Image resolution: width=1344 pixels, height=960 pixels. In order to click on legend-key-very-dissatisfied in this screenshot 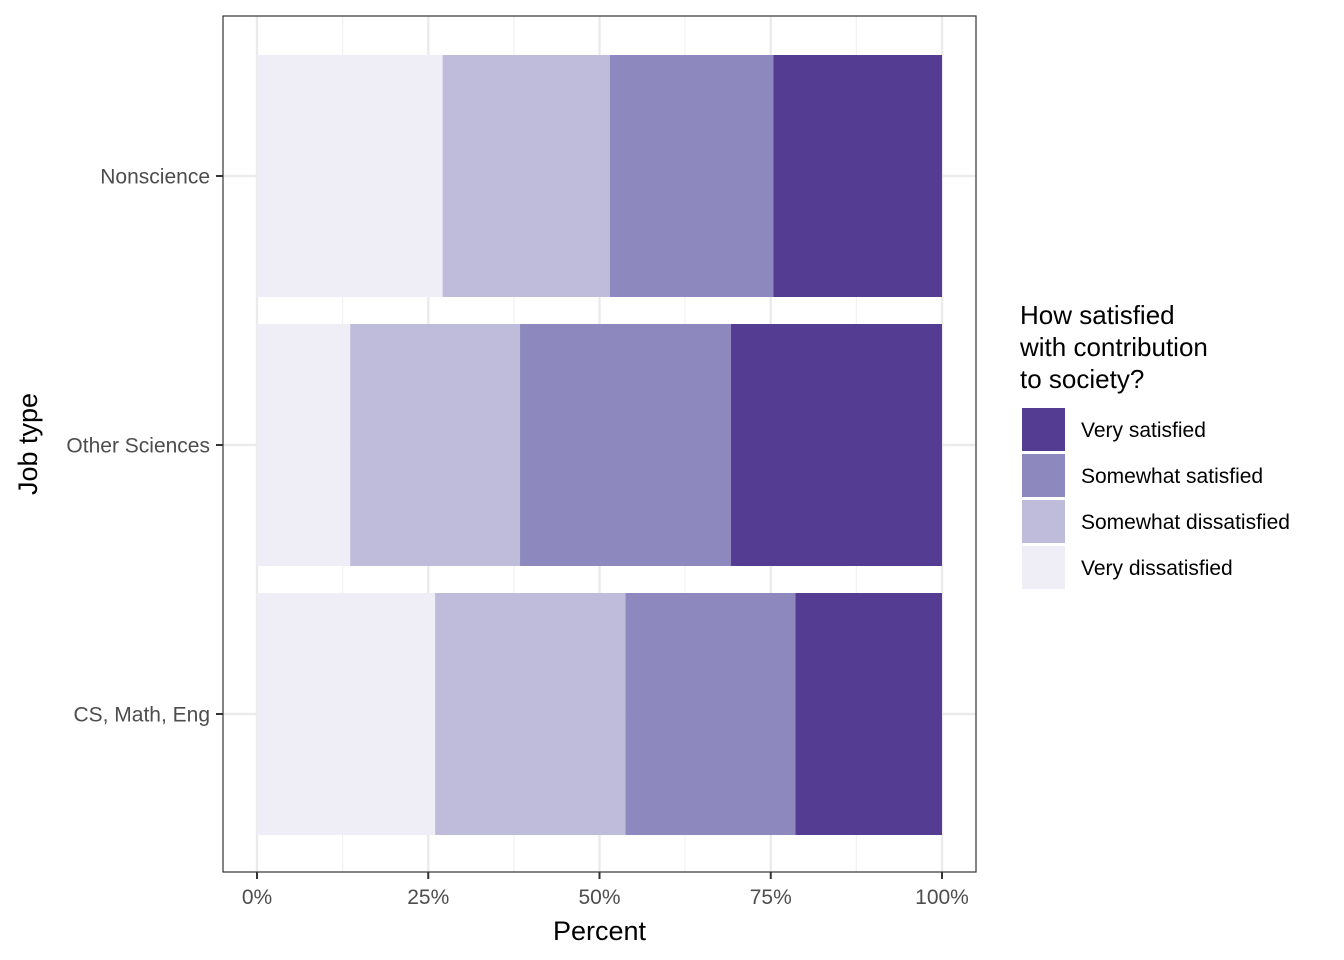, I will do `click(1043, 567)`.